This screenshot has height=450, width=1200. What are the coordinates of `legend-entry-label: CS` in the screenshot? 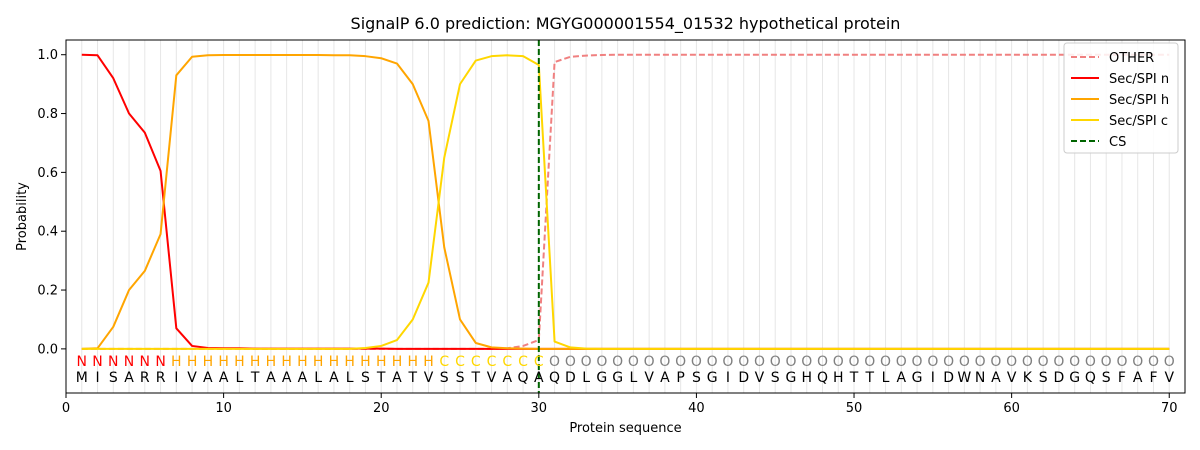 It's located at (1117, 142).